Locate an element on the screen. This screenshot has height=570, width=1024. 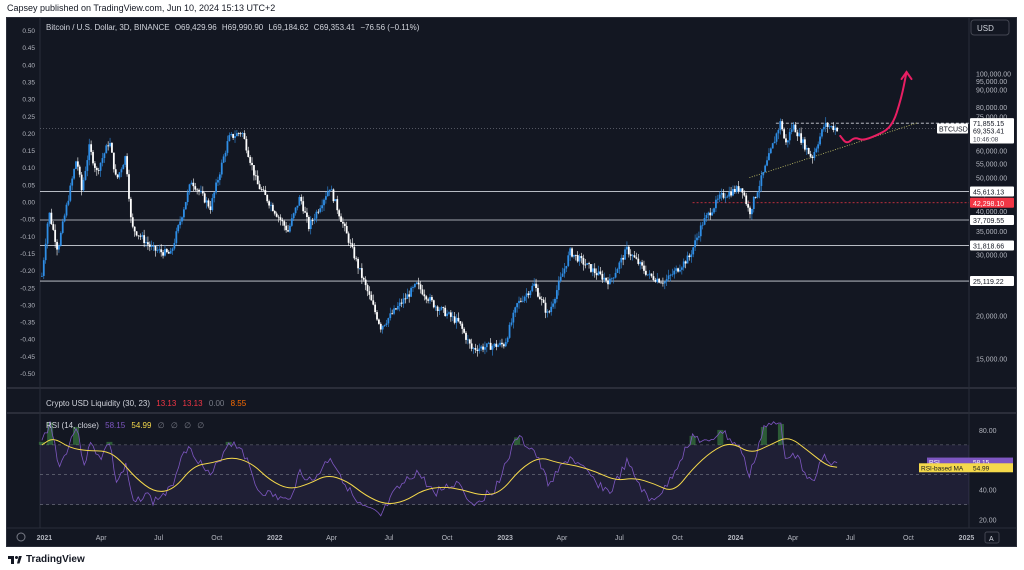
rsi-tick-label-2: 40.00 is located at coordinates (988, 491).